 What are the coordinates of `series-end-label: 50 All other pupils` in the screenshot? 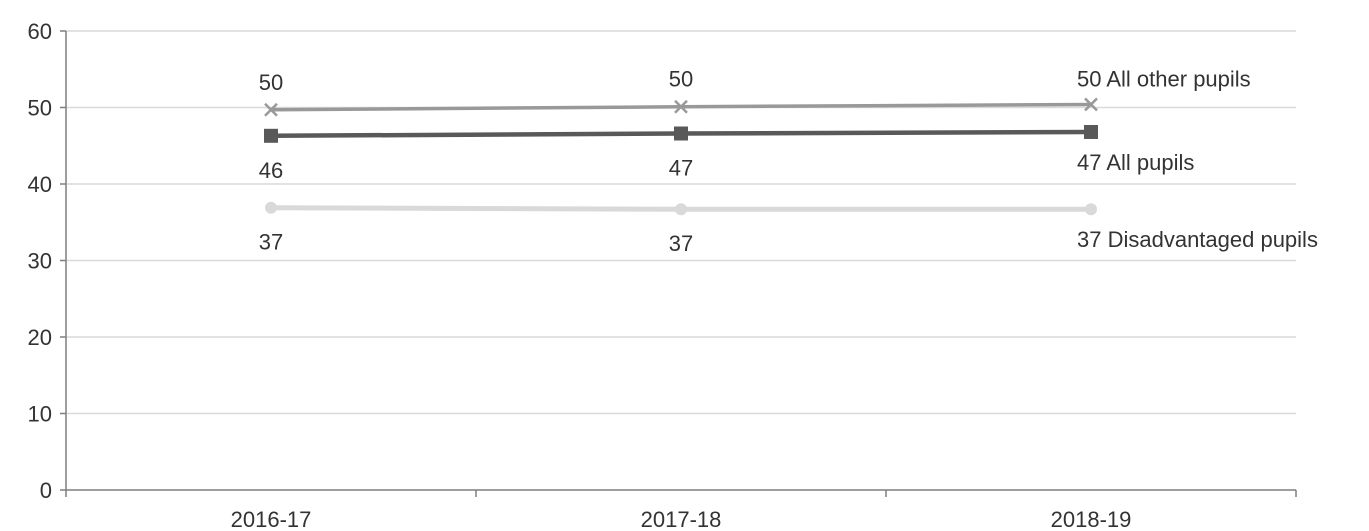 It's located at (1164, 78).